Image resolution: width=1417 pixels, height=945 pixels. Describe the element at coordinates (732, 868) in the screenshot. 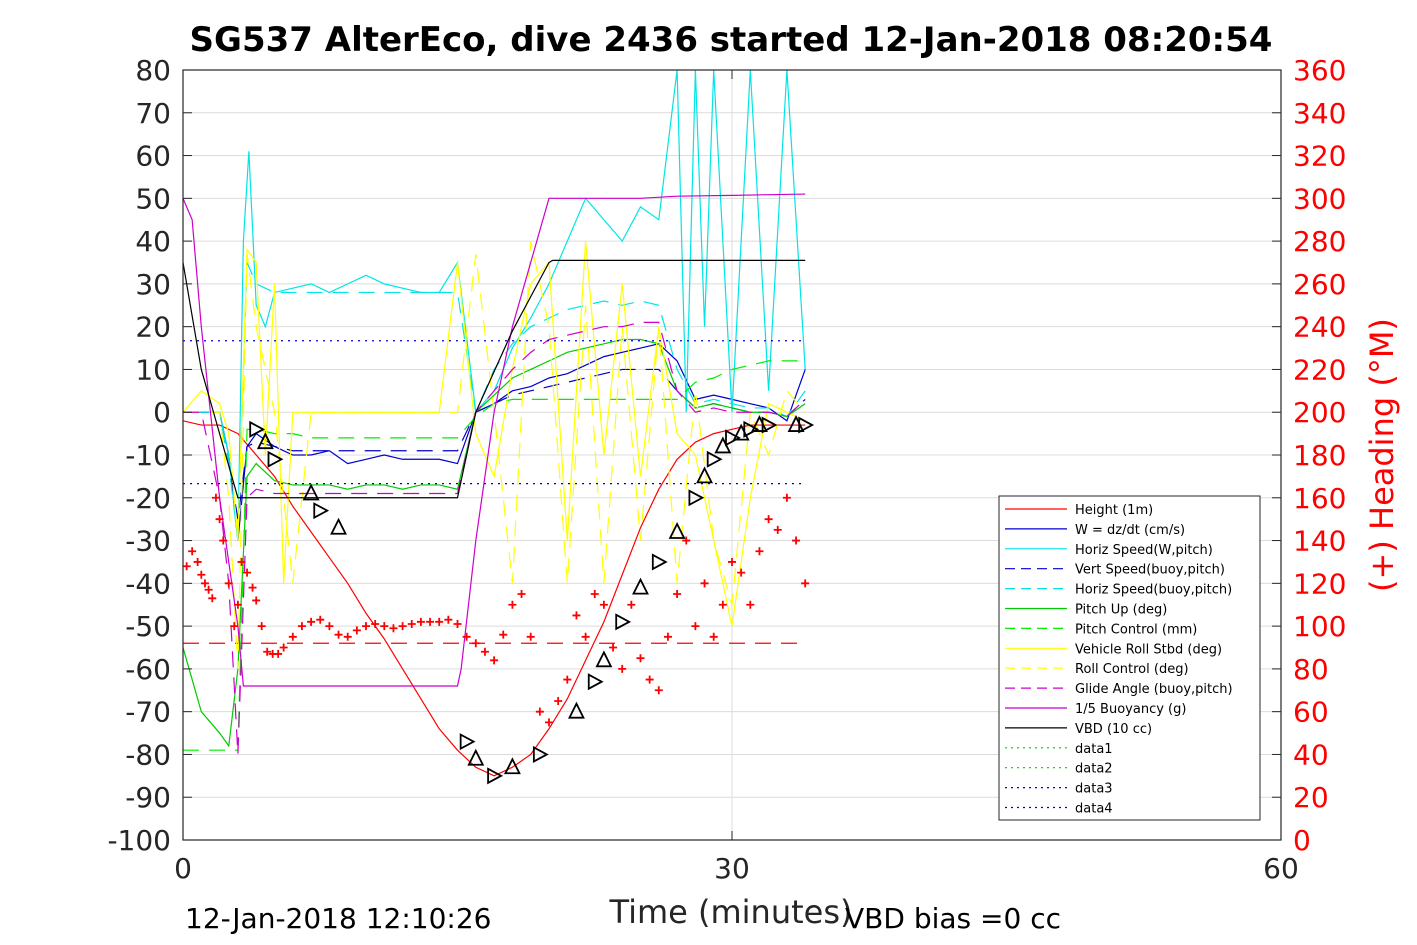

I see `x-tick-label: 30` at that location.